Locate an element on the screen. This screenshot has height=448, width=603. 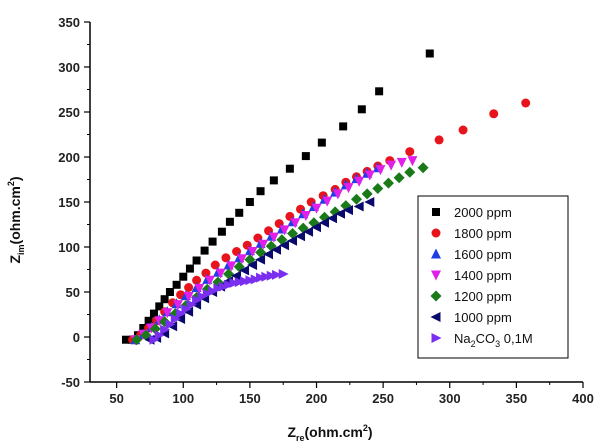
x-tick-label: 50 is located at coordinates (116, 398).